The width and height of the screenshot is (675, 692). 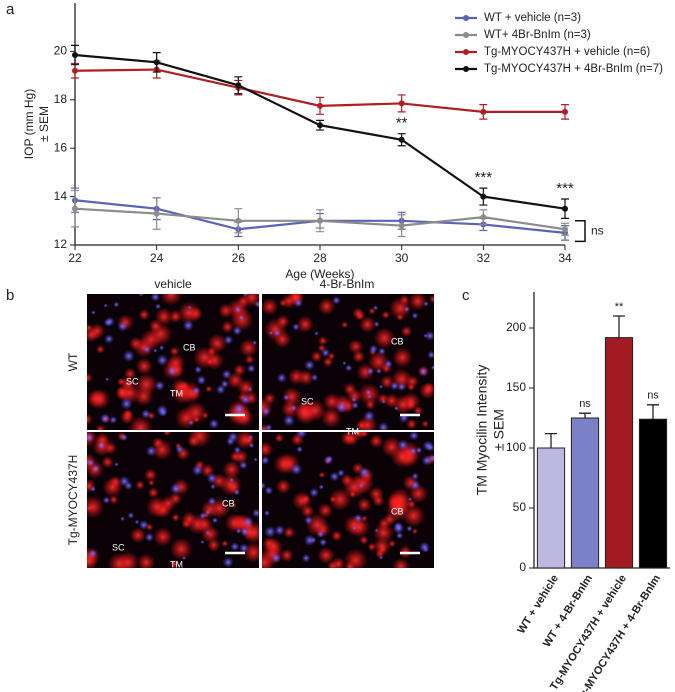 I want to click on panel-label: c, so click(x=466, y=295).